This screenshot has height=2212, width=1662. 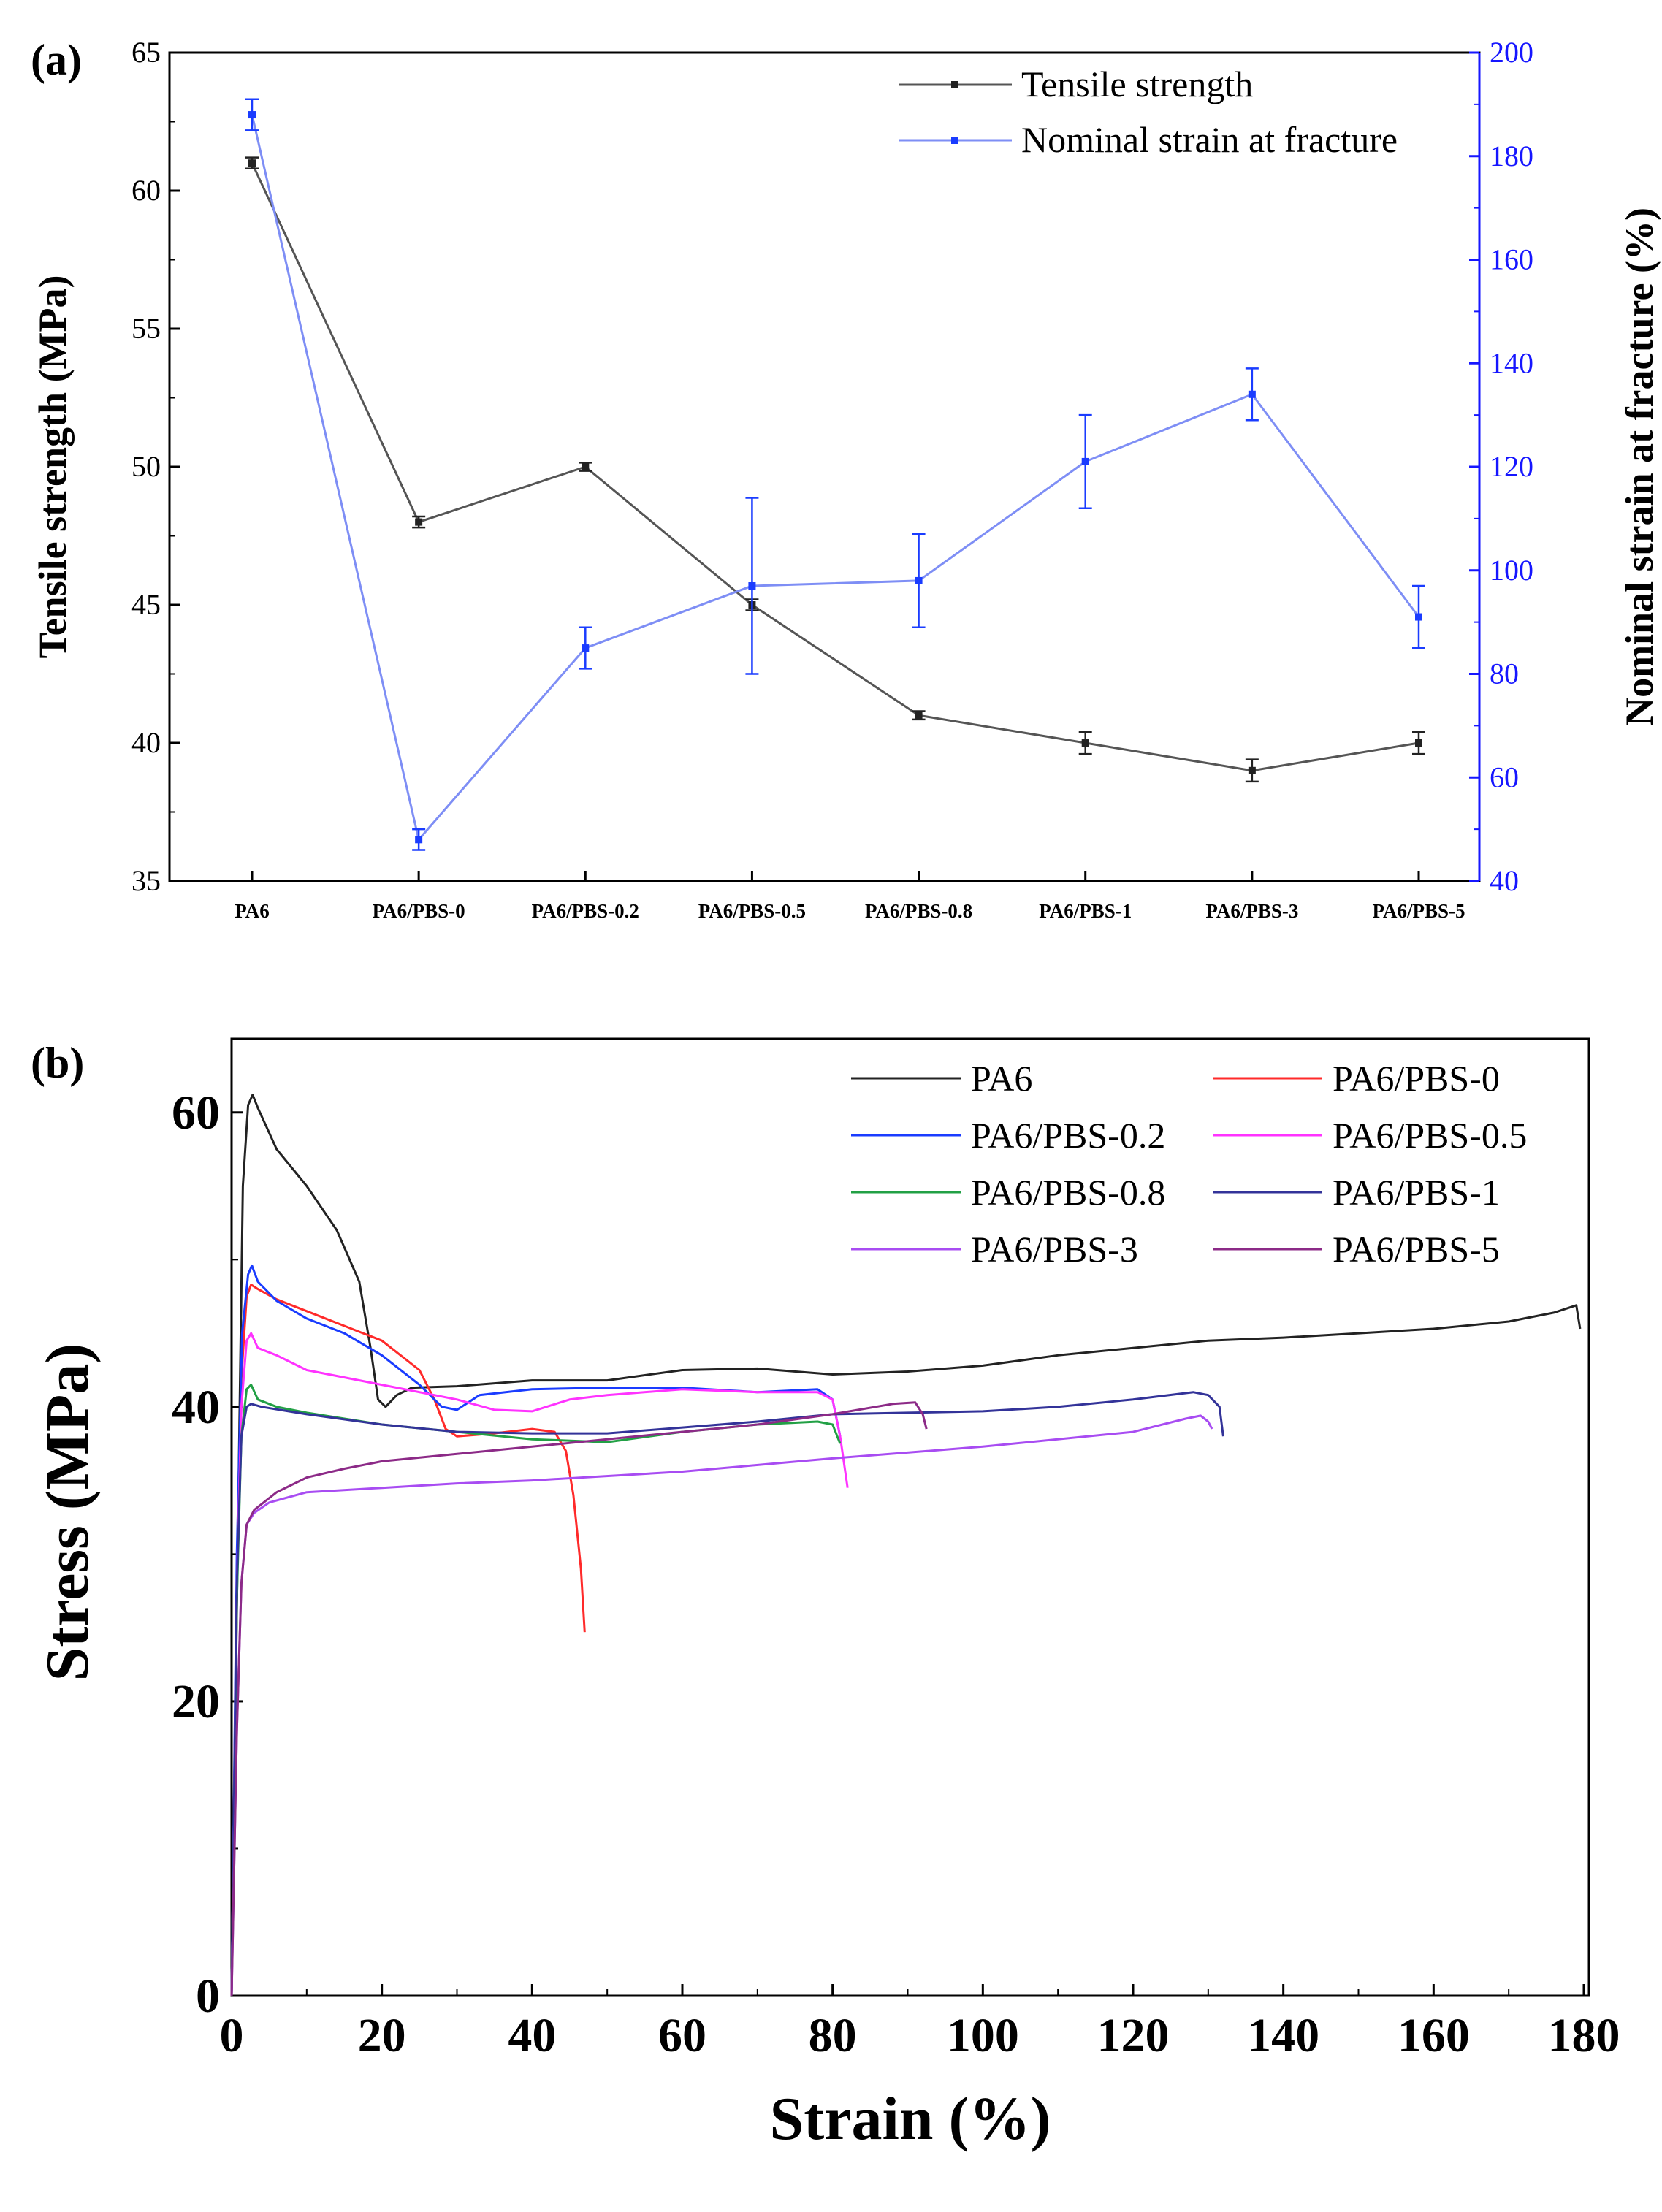 What do you see at coordinates (1584, 2036) in the screenshot?
I see `strain-x-tick-label: 180` at bounding box center [1584, 2036].